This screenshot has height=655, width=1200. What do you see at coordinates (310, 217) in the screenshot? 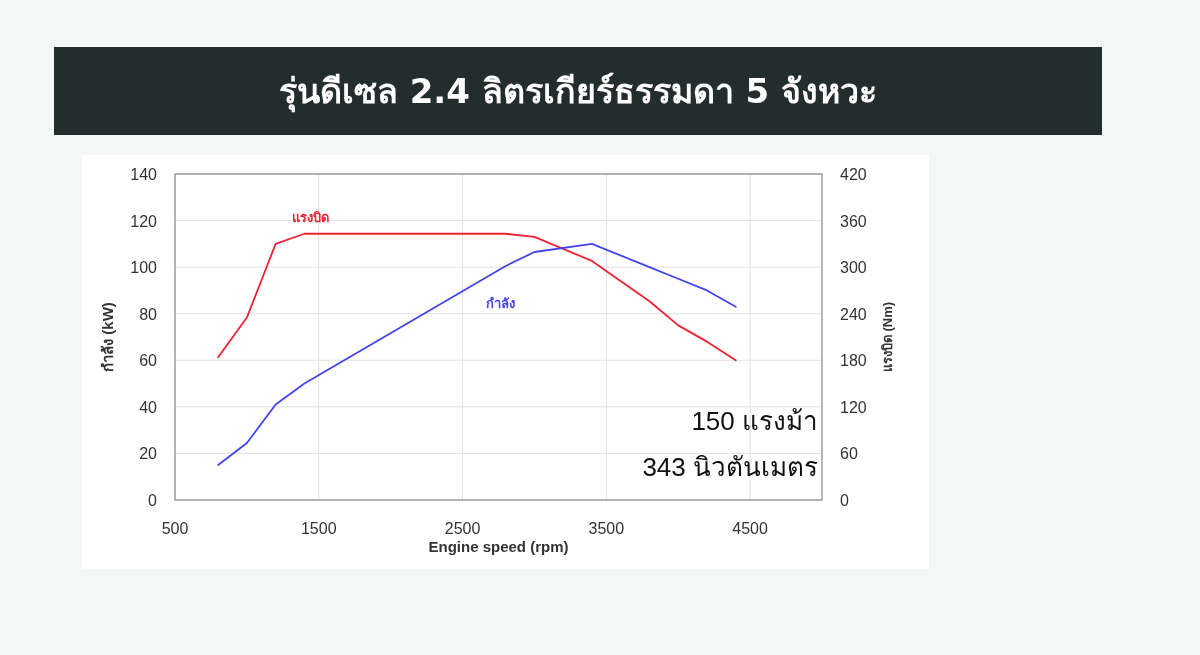
I see `series-label: แรงบิด` at bounding box center [310, 217].